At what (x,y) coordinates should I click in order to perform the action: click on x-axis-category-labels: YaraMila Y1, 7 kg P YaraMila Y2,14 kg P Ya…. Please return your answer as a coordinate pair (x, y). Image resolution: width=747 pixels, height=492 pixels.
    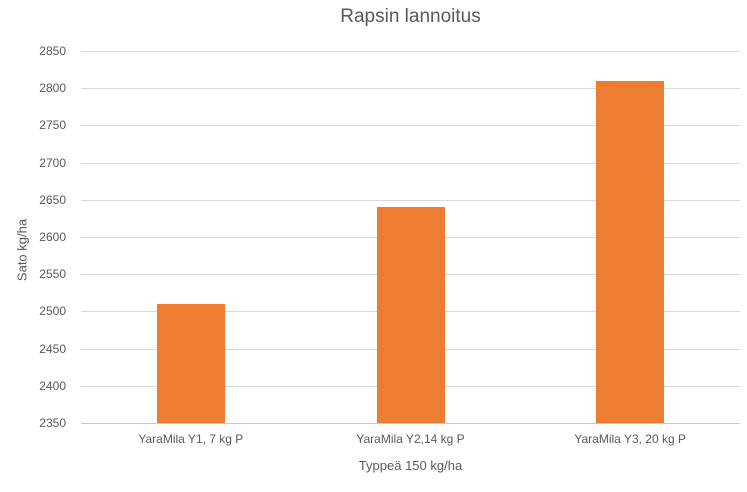
    Looking at the image, I should click on (410, 439).